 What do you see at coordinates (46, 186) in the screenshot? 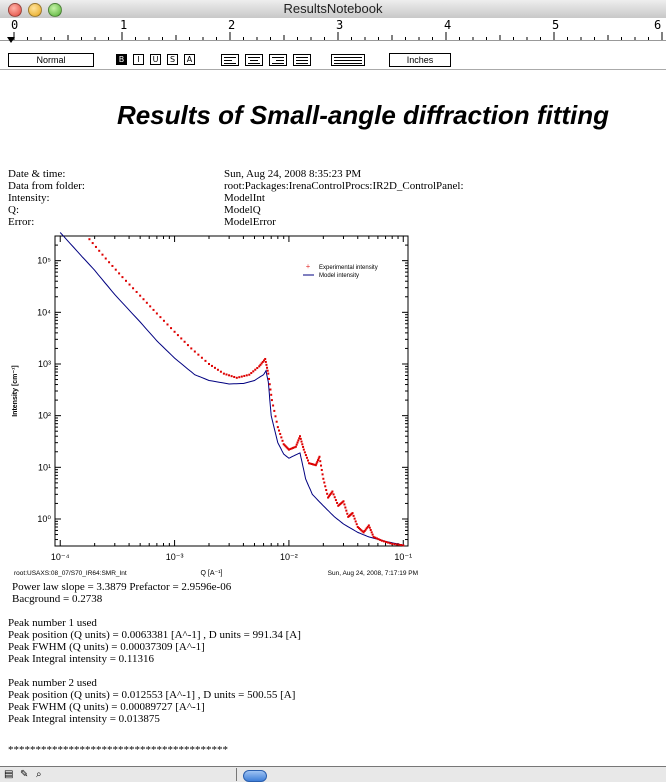
I see `info-label-folder: Data from folder:` at bounding box center [46, 186].